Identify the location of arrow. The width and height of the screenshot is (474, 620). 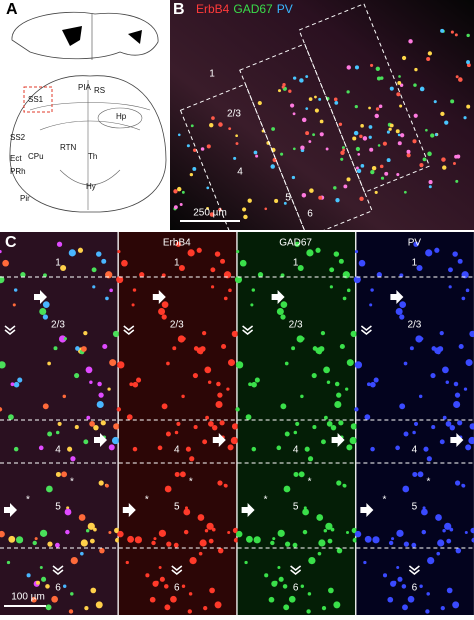
(100, 440).